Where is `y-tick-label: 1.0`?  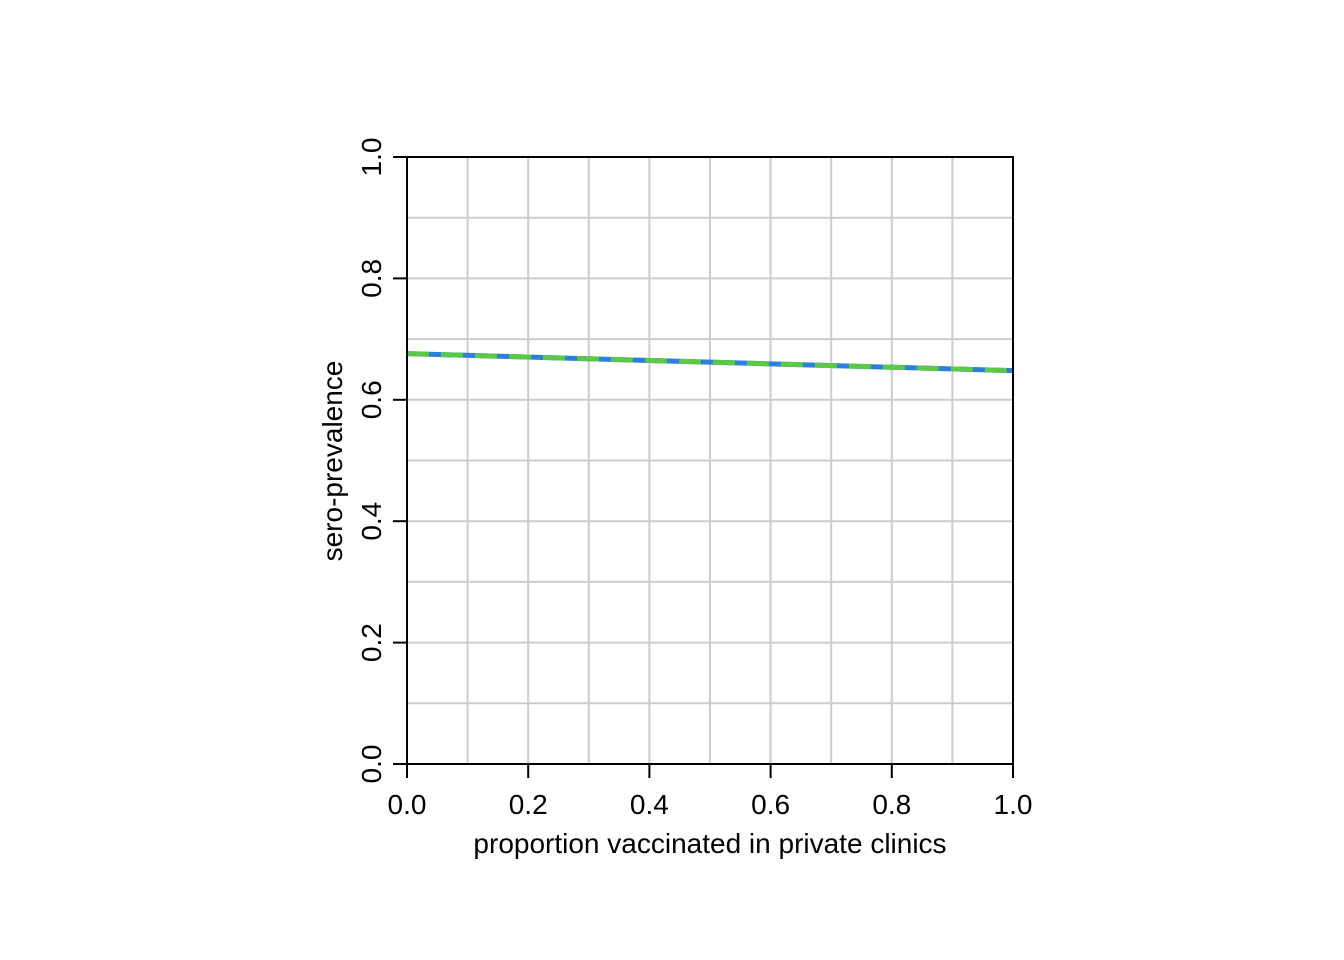
y-tick-label: 1.0 is located at coordinates (371, 157).